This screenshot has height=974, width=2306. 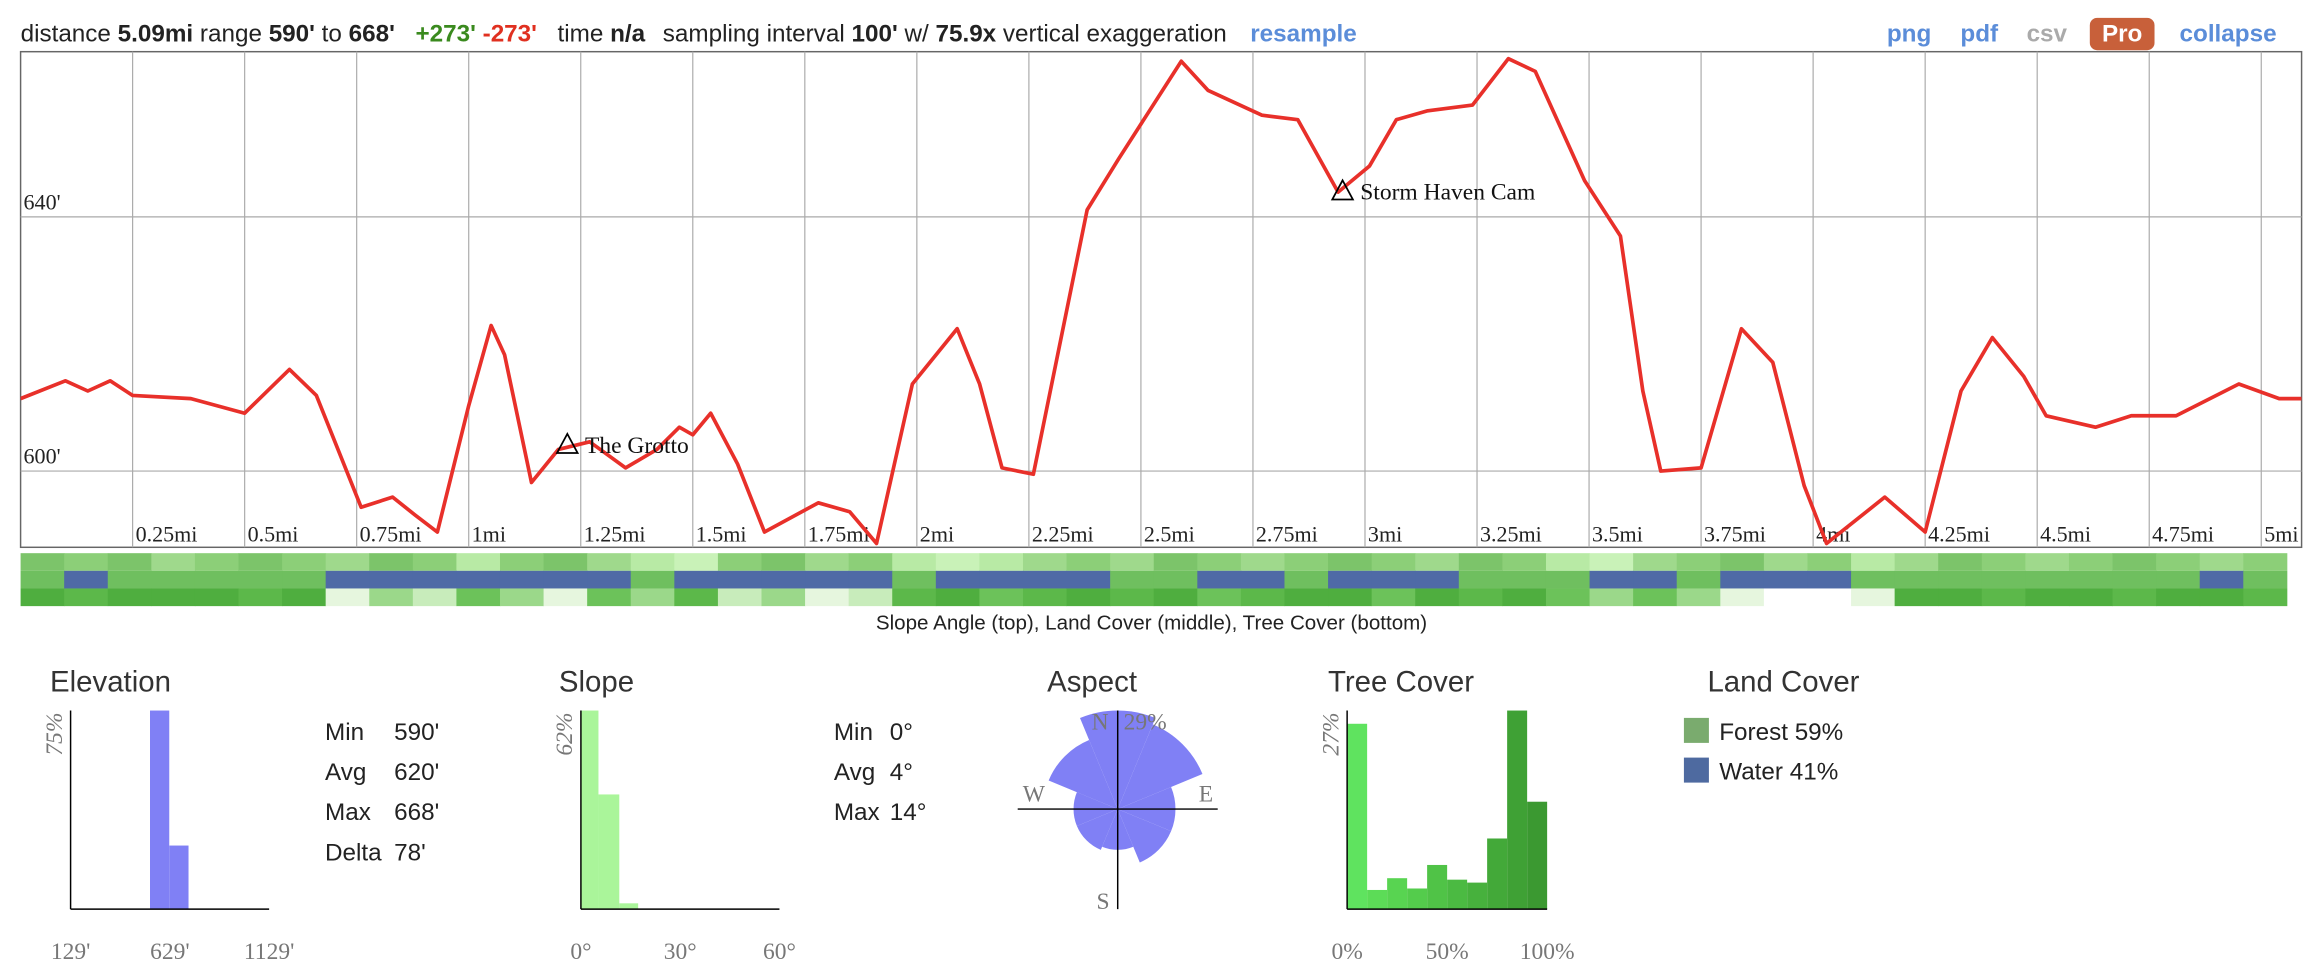 What do you see at coordinates (510, 33) in the screenshot?
I see `loss: -273'` at bounding box center [510, 33].